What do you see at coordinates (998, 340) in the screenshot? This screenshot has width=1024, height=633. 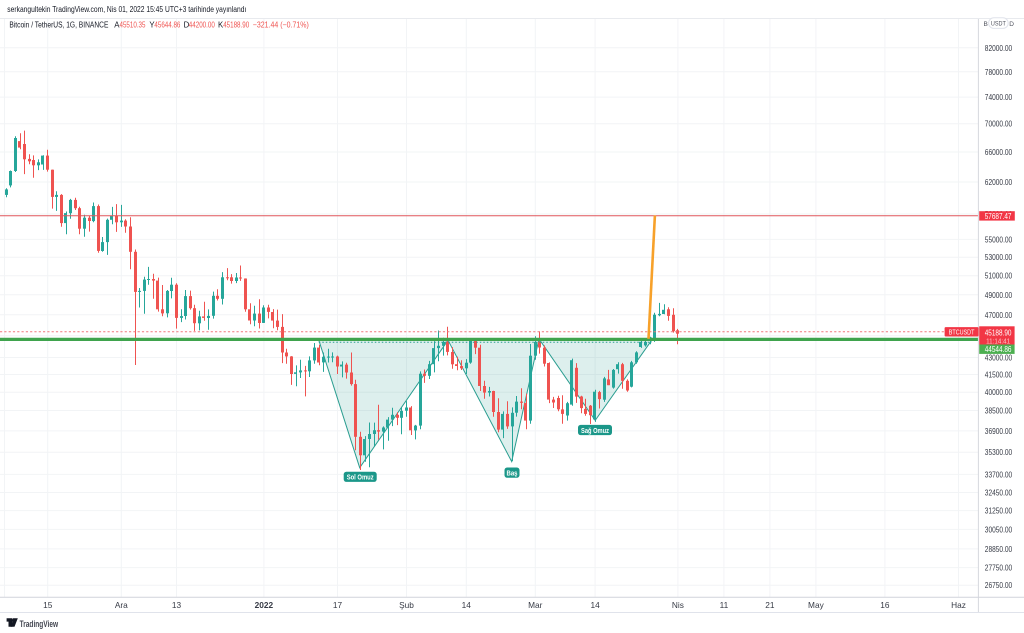 I see `svg-text: 11:14:41` at bounding box center [998, 340].